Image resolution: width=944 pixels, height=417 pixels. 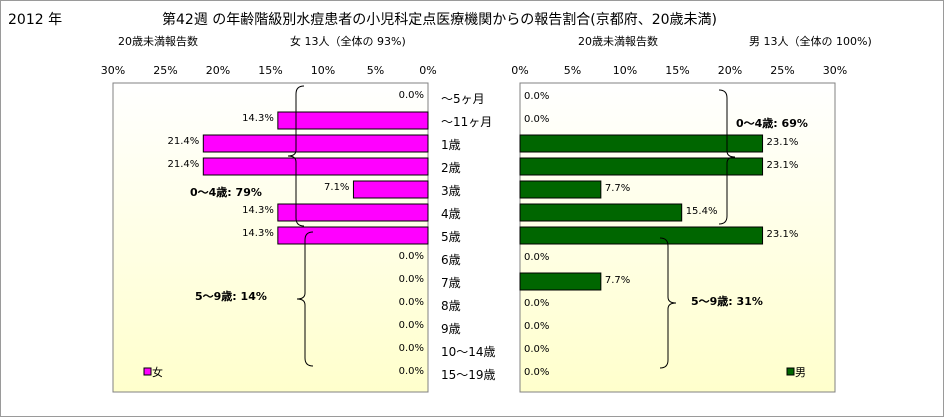 What do you see at coordinates (348, 41) in the screenshot?
I see `female-summary: 女 13人（全体の 93%)` at bounding box center [348, 41].